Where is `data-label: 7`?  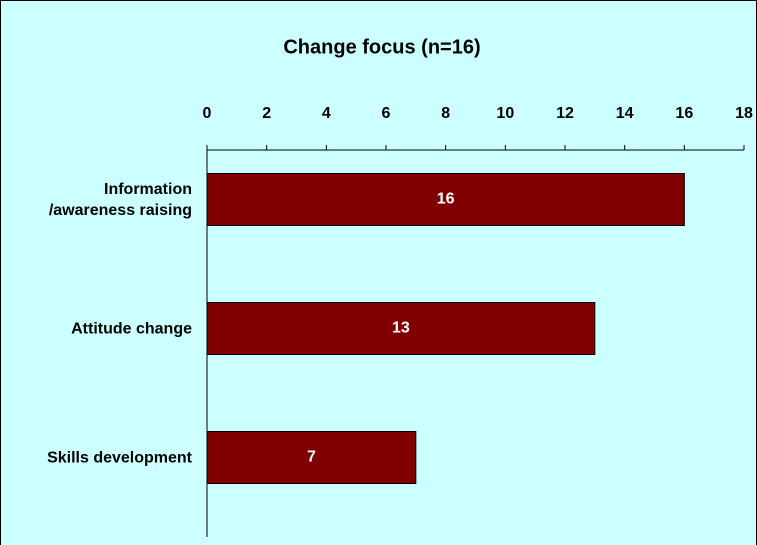 data-label: 7 is located at coordinates (311, 457).